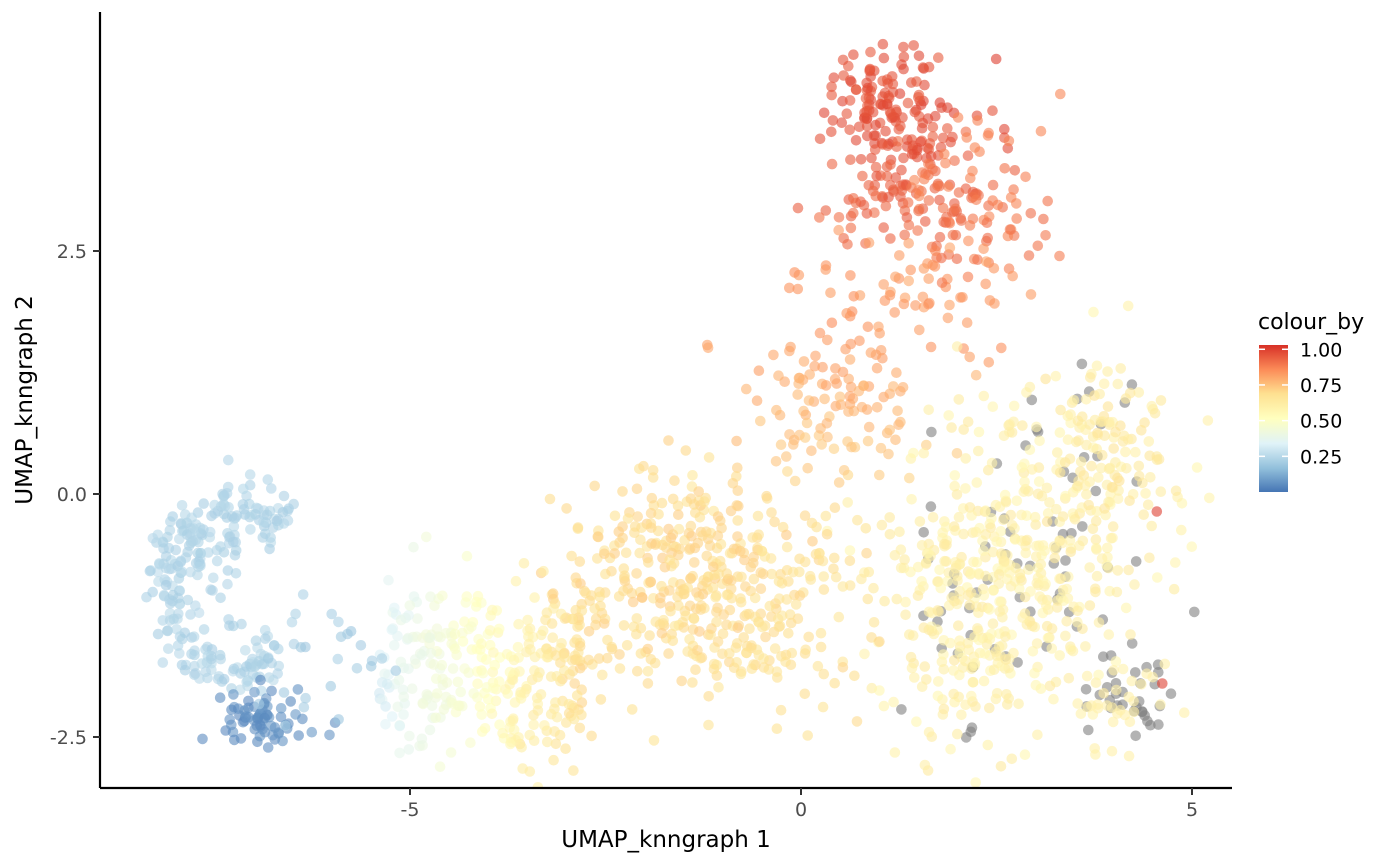 This screenshot has width=1400, height=865. I want to click on na-point, so click(923, 532).